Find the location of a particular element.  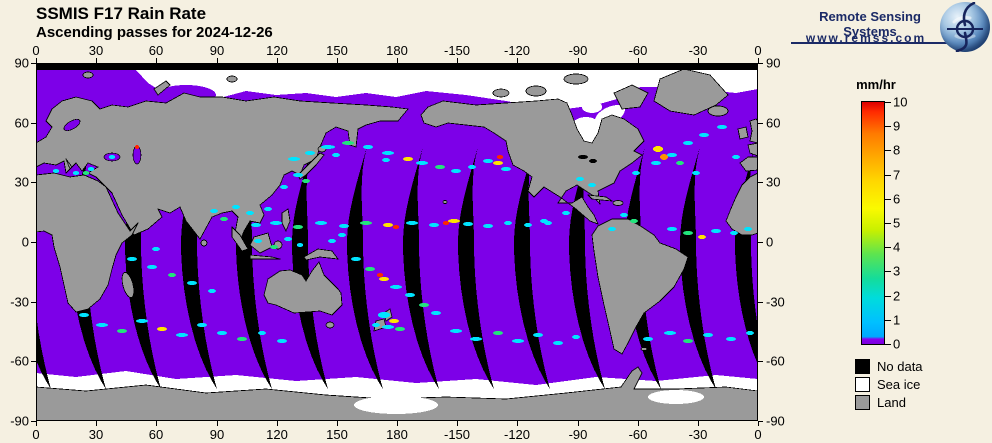

legend-item: Land is located at coordinates (920, 402).